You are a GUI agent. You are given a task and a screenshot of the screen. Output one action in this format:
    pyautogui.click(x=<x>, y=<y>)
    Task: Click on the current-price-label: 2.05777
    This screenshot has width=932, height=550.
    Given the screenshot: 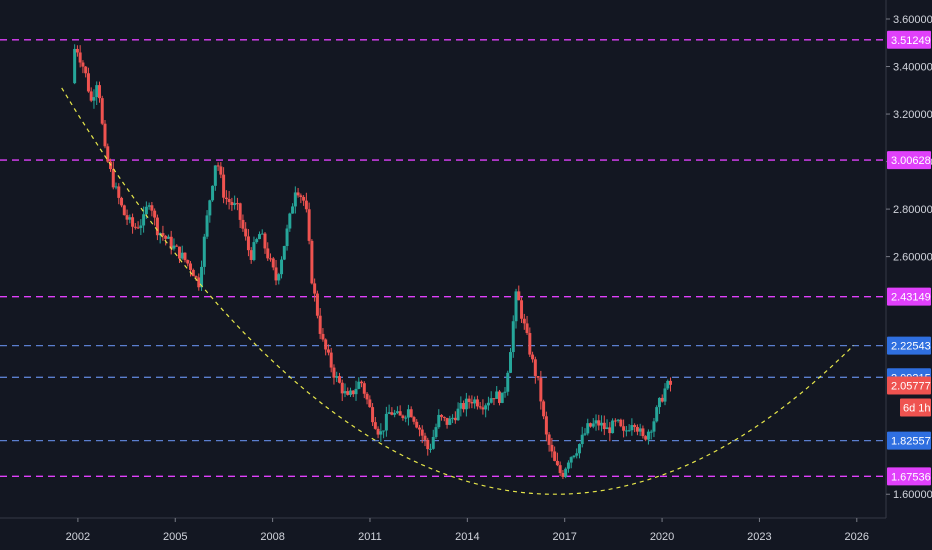 What is the action you would take?
    pyautogui.click(x=909, y=385)
    